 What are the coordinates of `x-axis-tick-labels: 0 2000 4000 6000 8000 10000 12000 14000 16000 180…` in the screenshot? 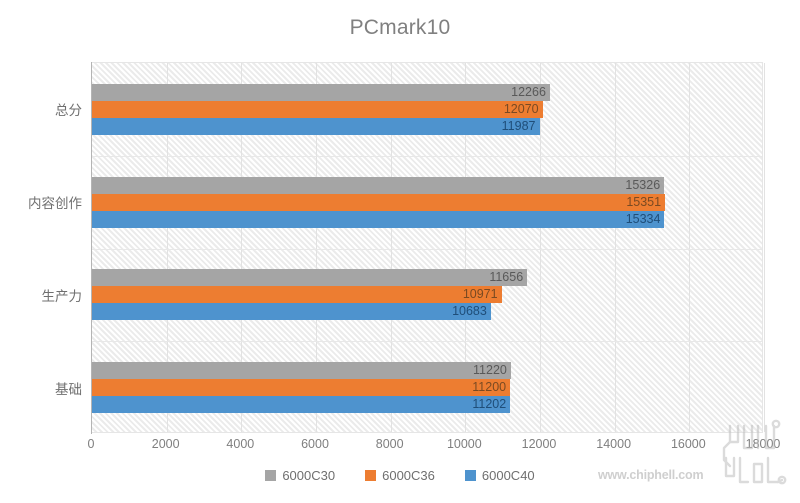 It's located at (434, 447).